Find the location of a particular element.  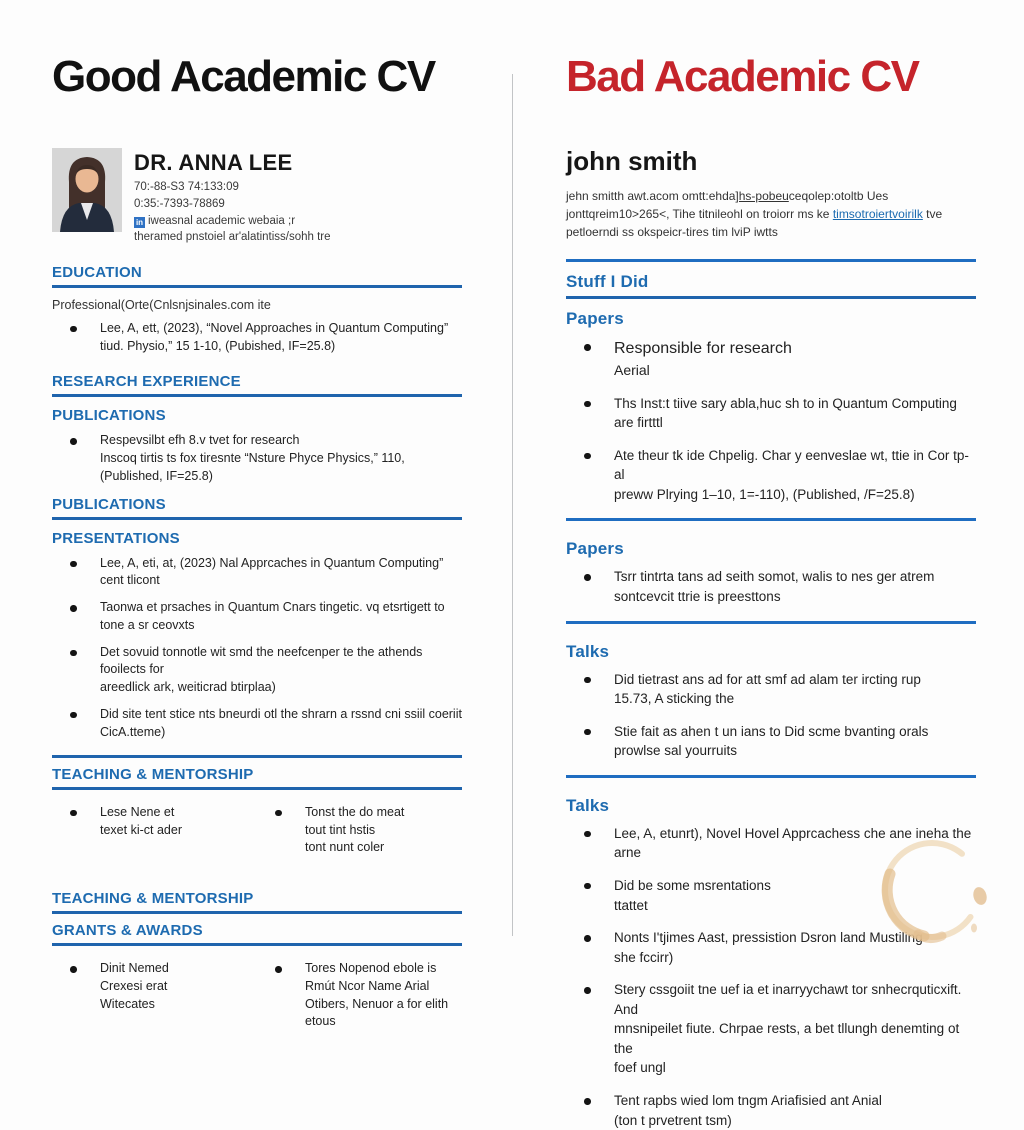

section-heading-presentations: PRESENTATIONS is located at coordinates (116, 538).